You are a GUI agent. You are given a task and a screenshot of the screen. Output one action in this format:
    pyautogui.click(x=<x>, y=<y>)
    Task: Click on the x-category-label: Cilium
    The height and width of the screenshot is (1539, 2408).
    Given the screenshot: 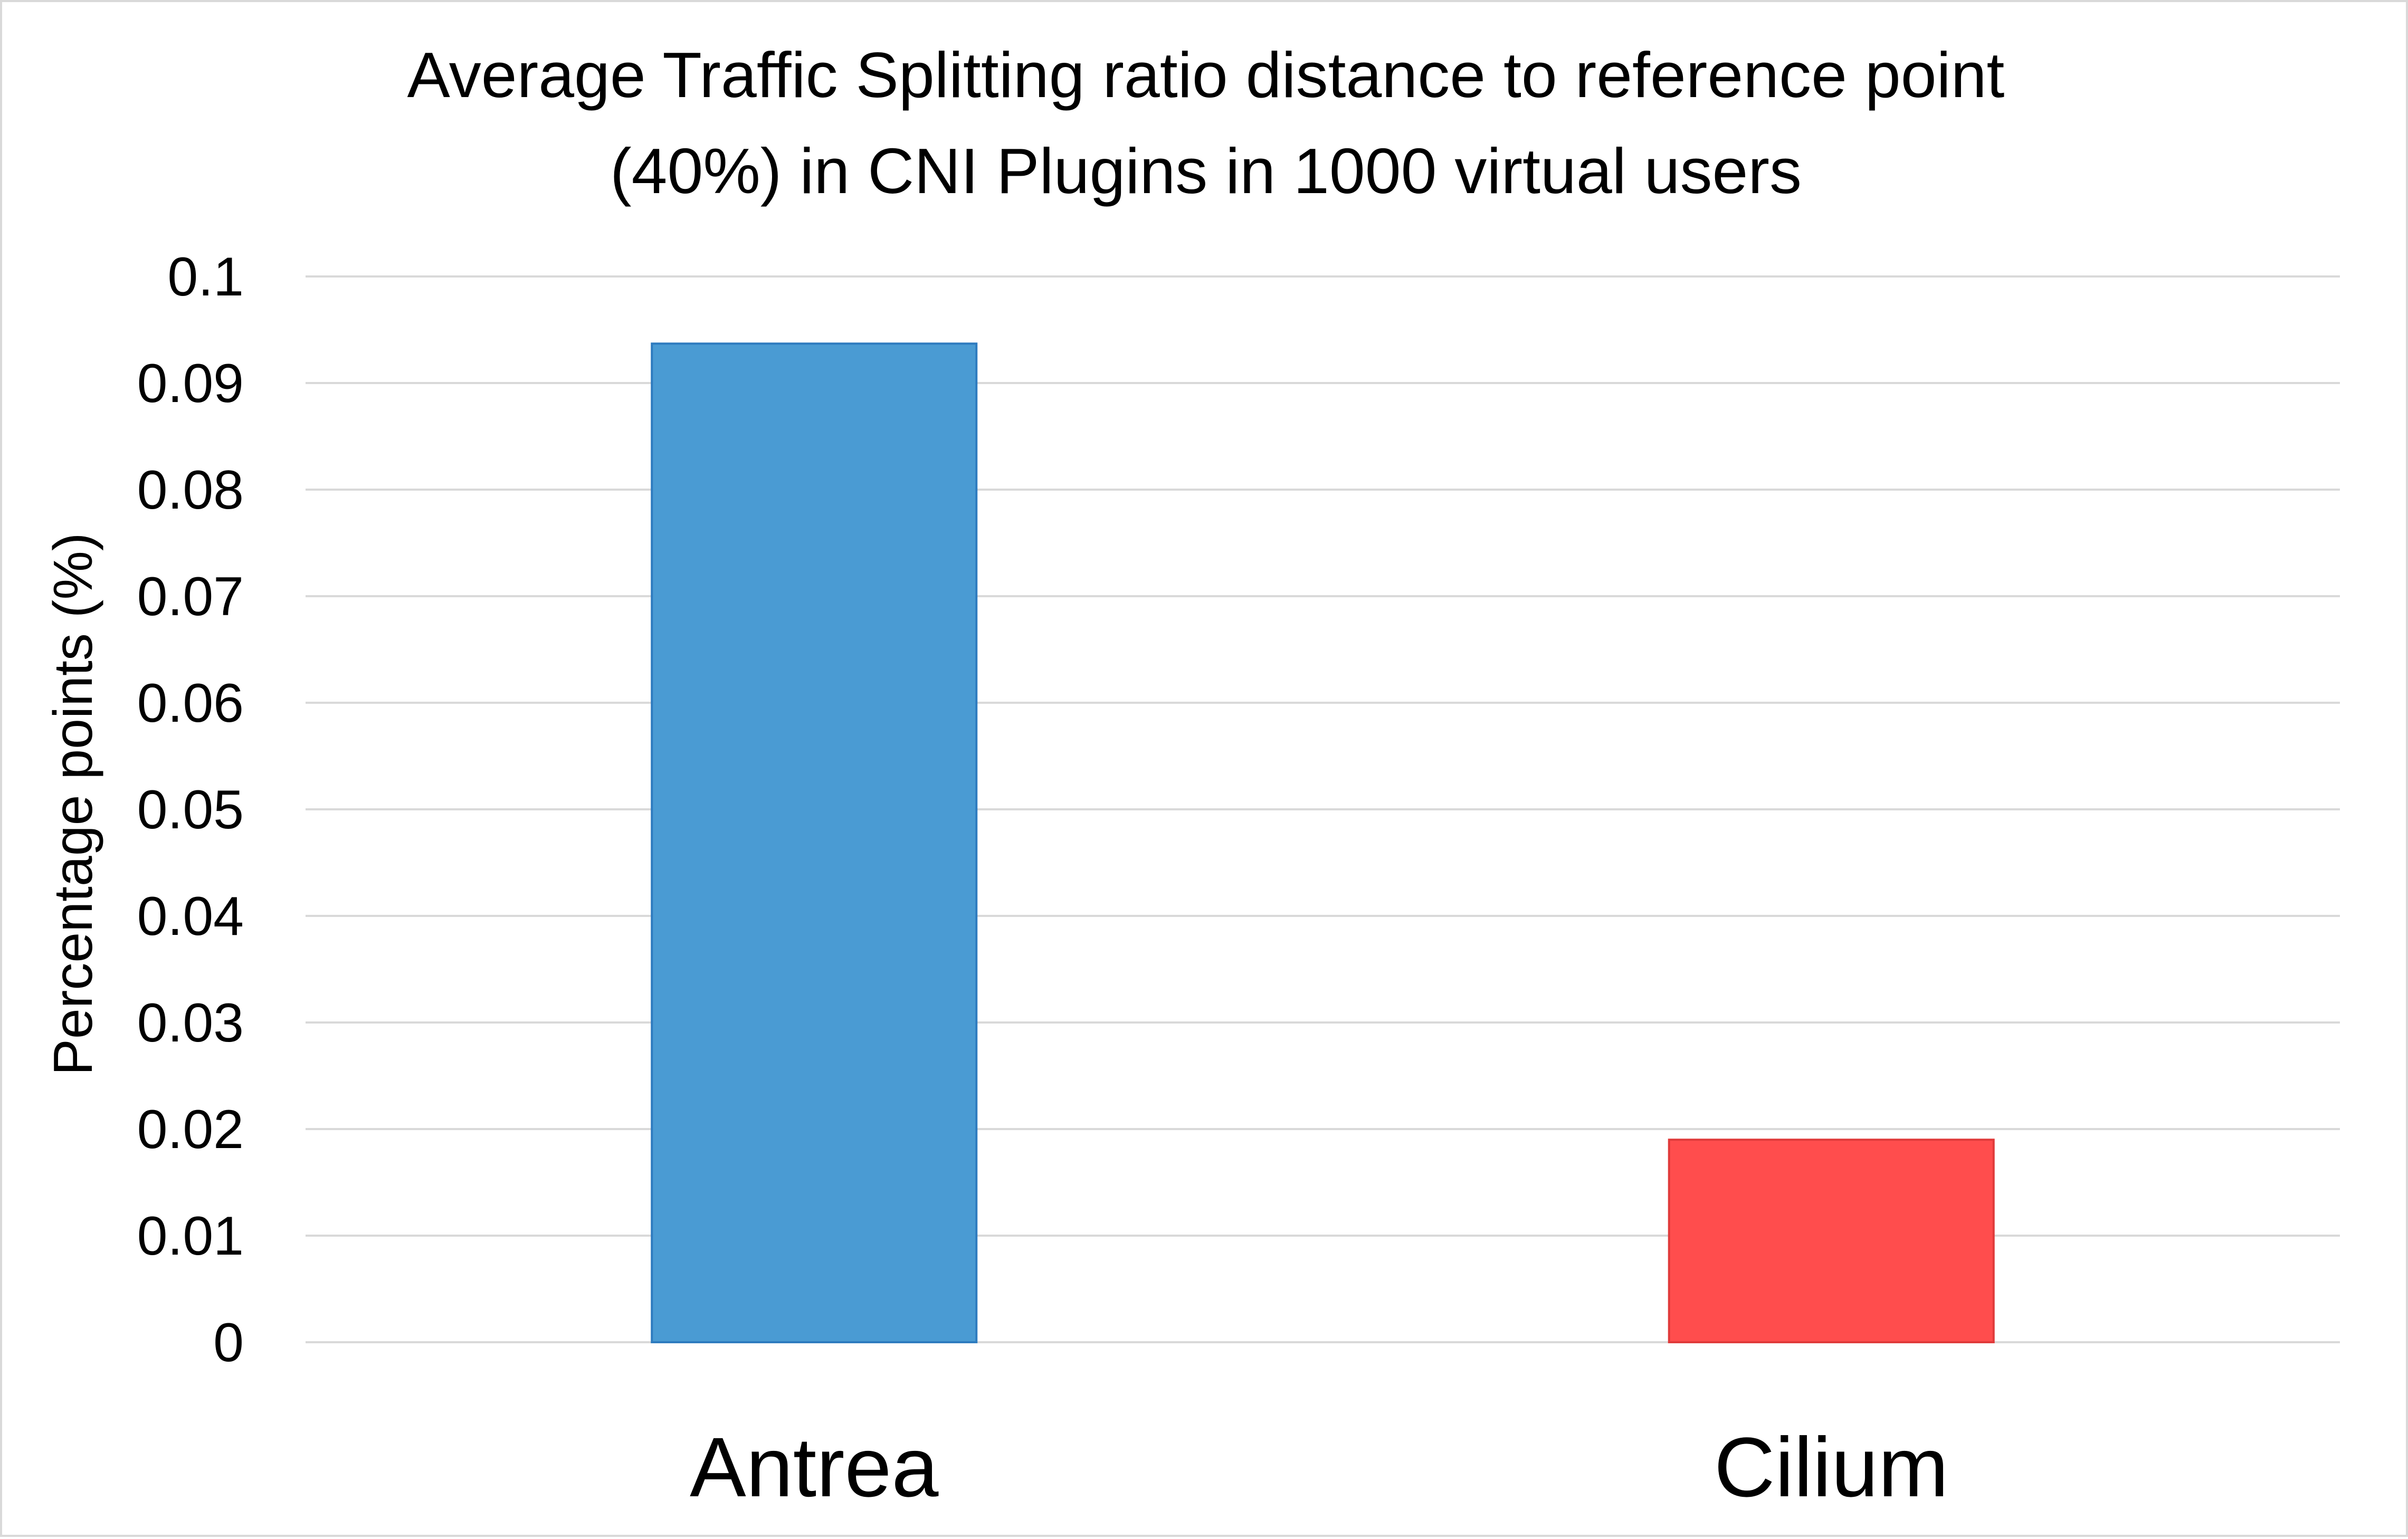 What is the action you would take?
    pyautogui.click(x=1831, y=1467)
    